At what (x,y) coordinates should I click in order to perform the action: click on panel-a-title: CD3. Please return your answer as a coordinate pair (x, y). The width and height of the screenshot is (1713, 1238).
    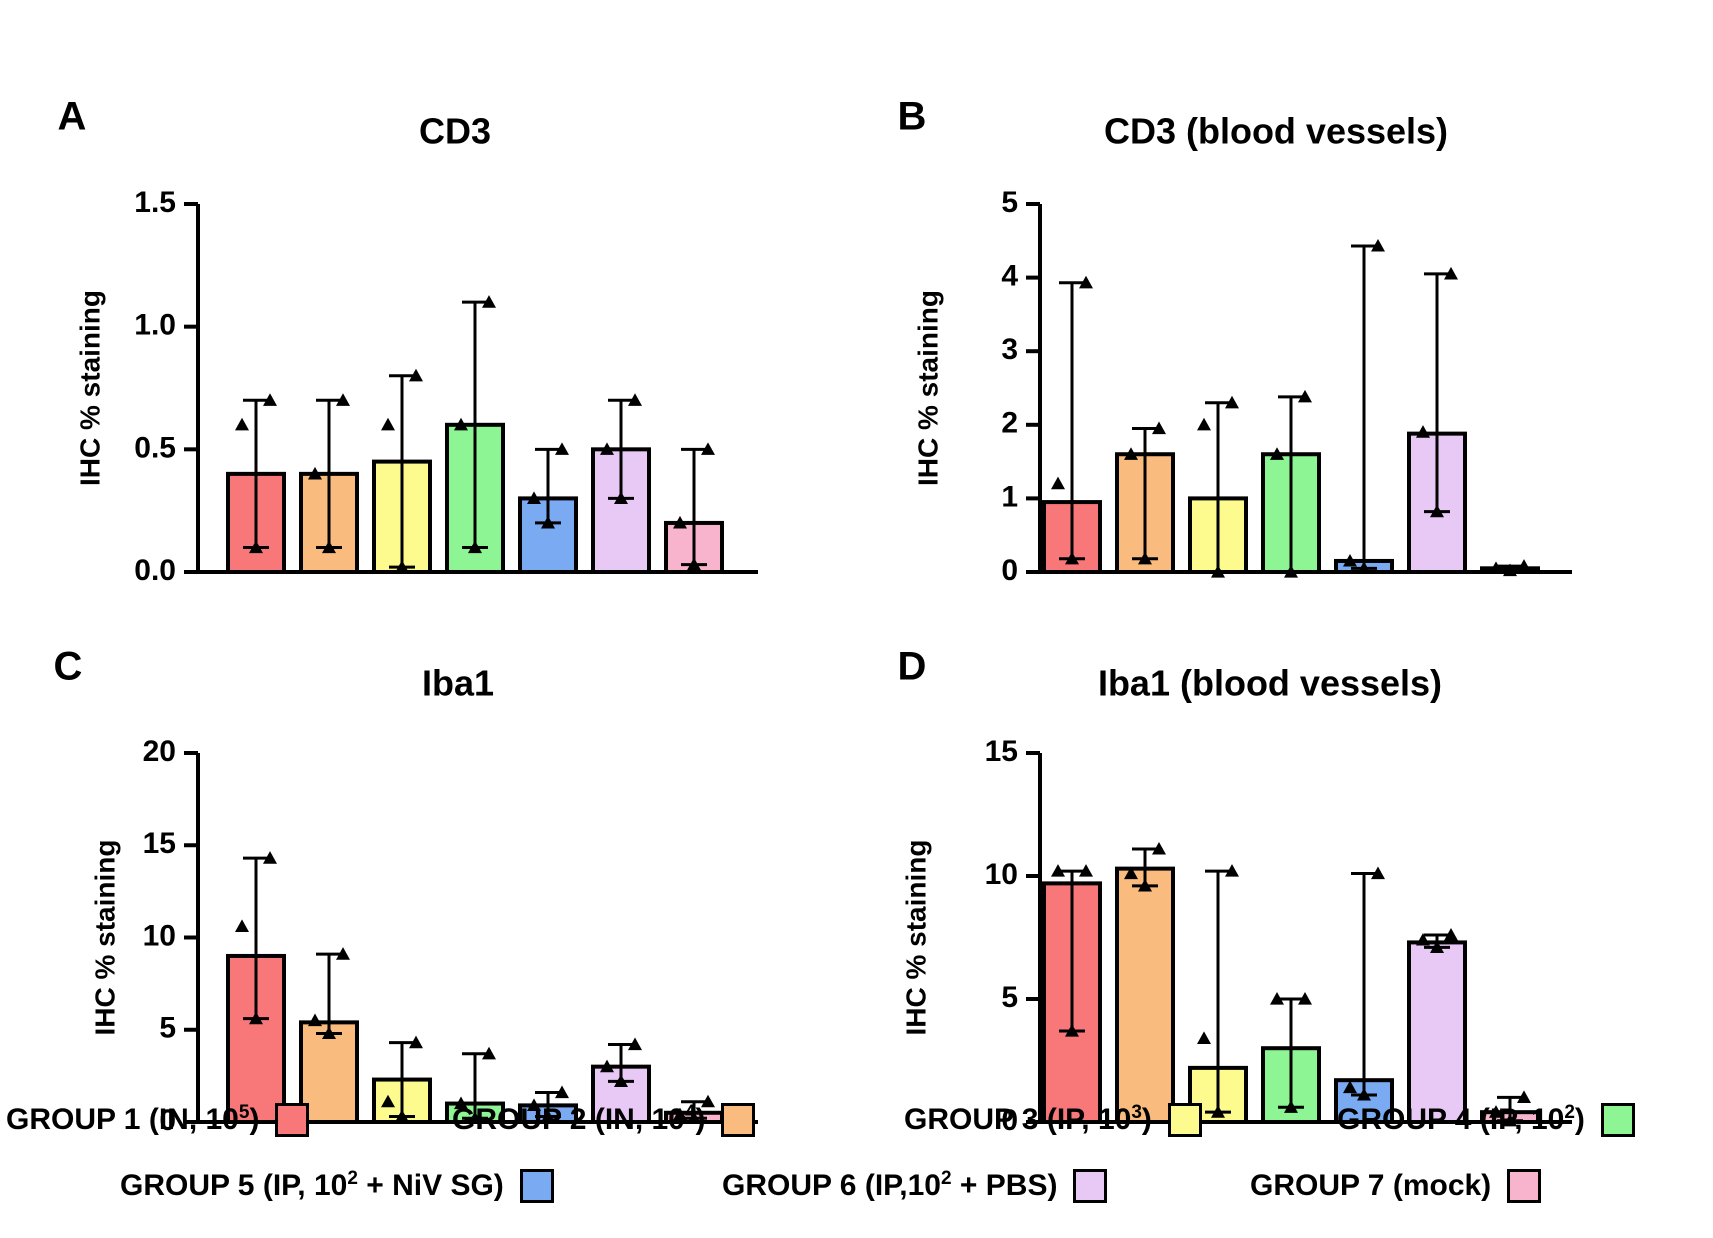
    Looking at the image, I should click on (455, 131).